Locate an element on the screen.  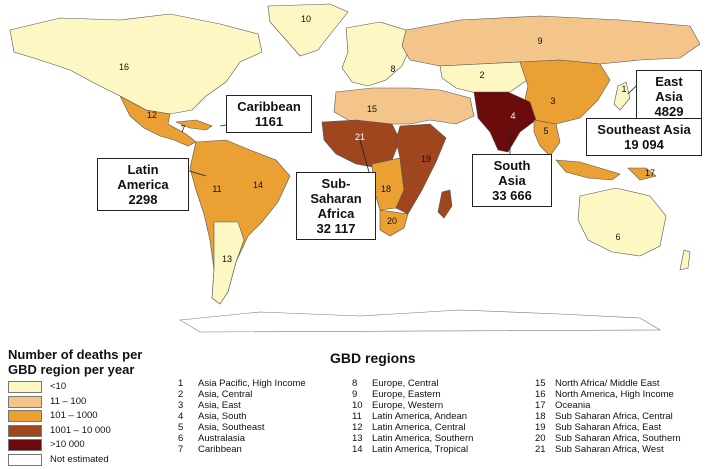
gbd-region-item: 16 North America, High Income is located at coordinates (608, 394).